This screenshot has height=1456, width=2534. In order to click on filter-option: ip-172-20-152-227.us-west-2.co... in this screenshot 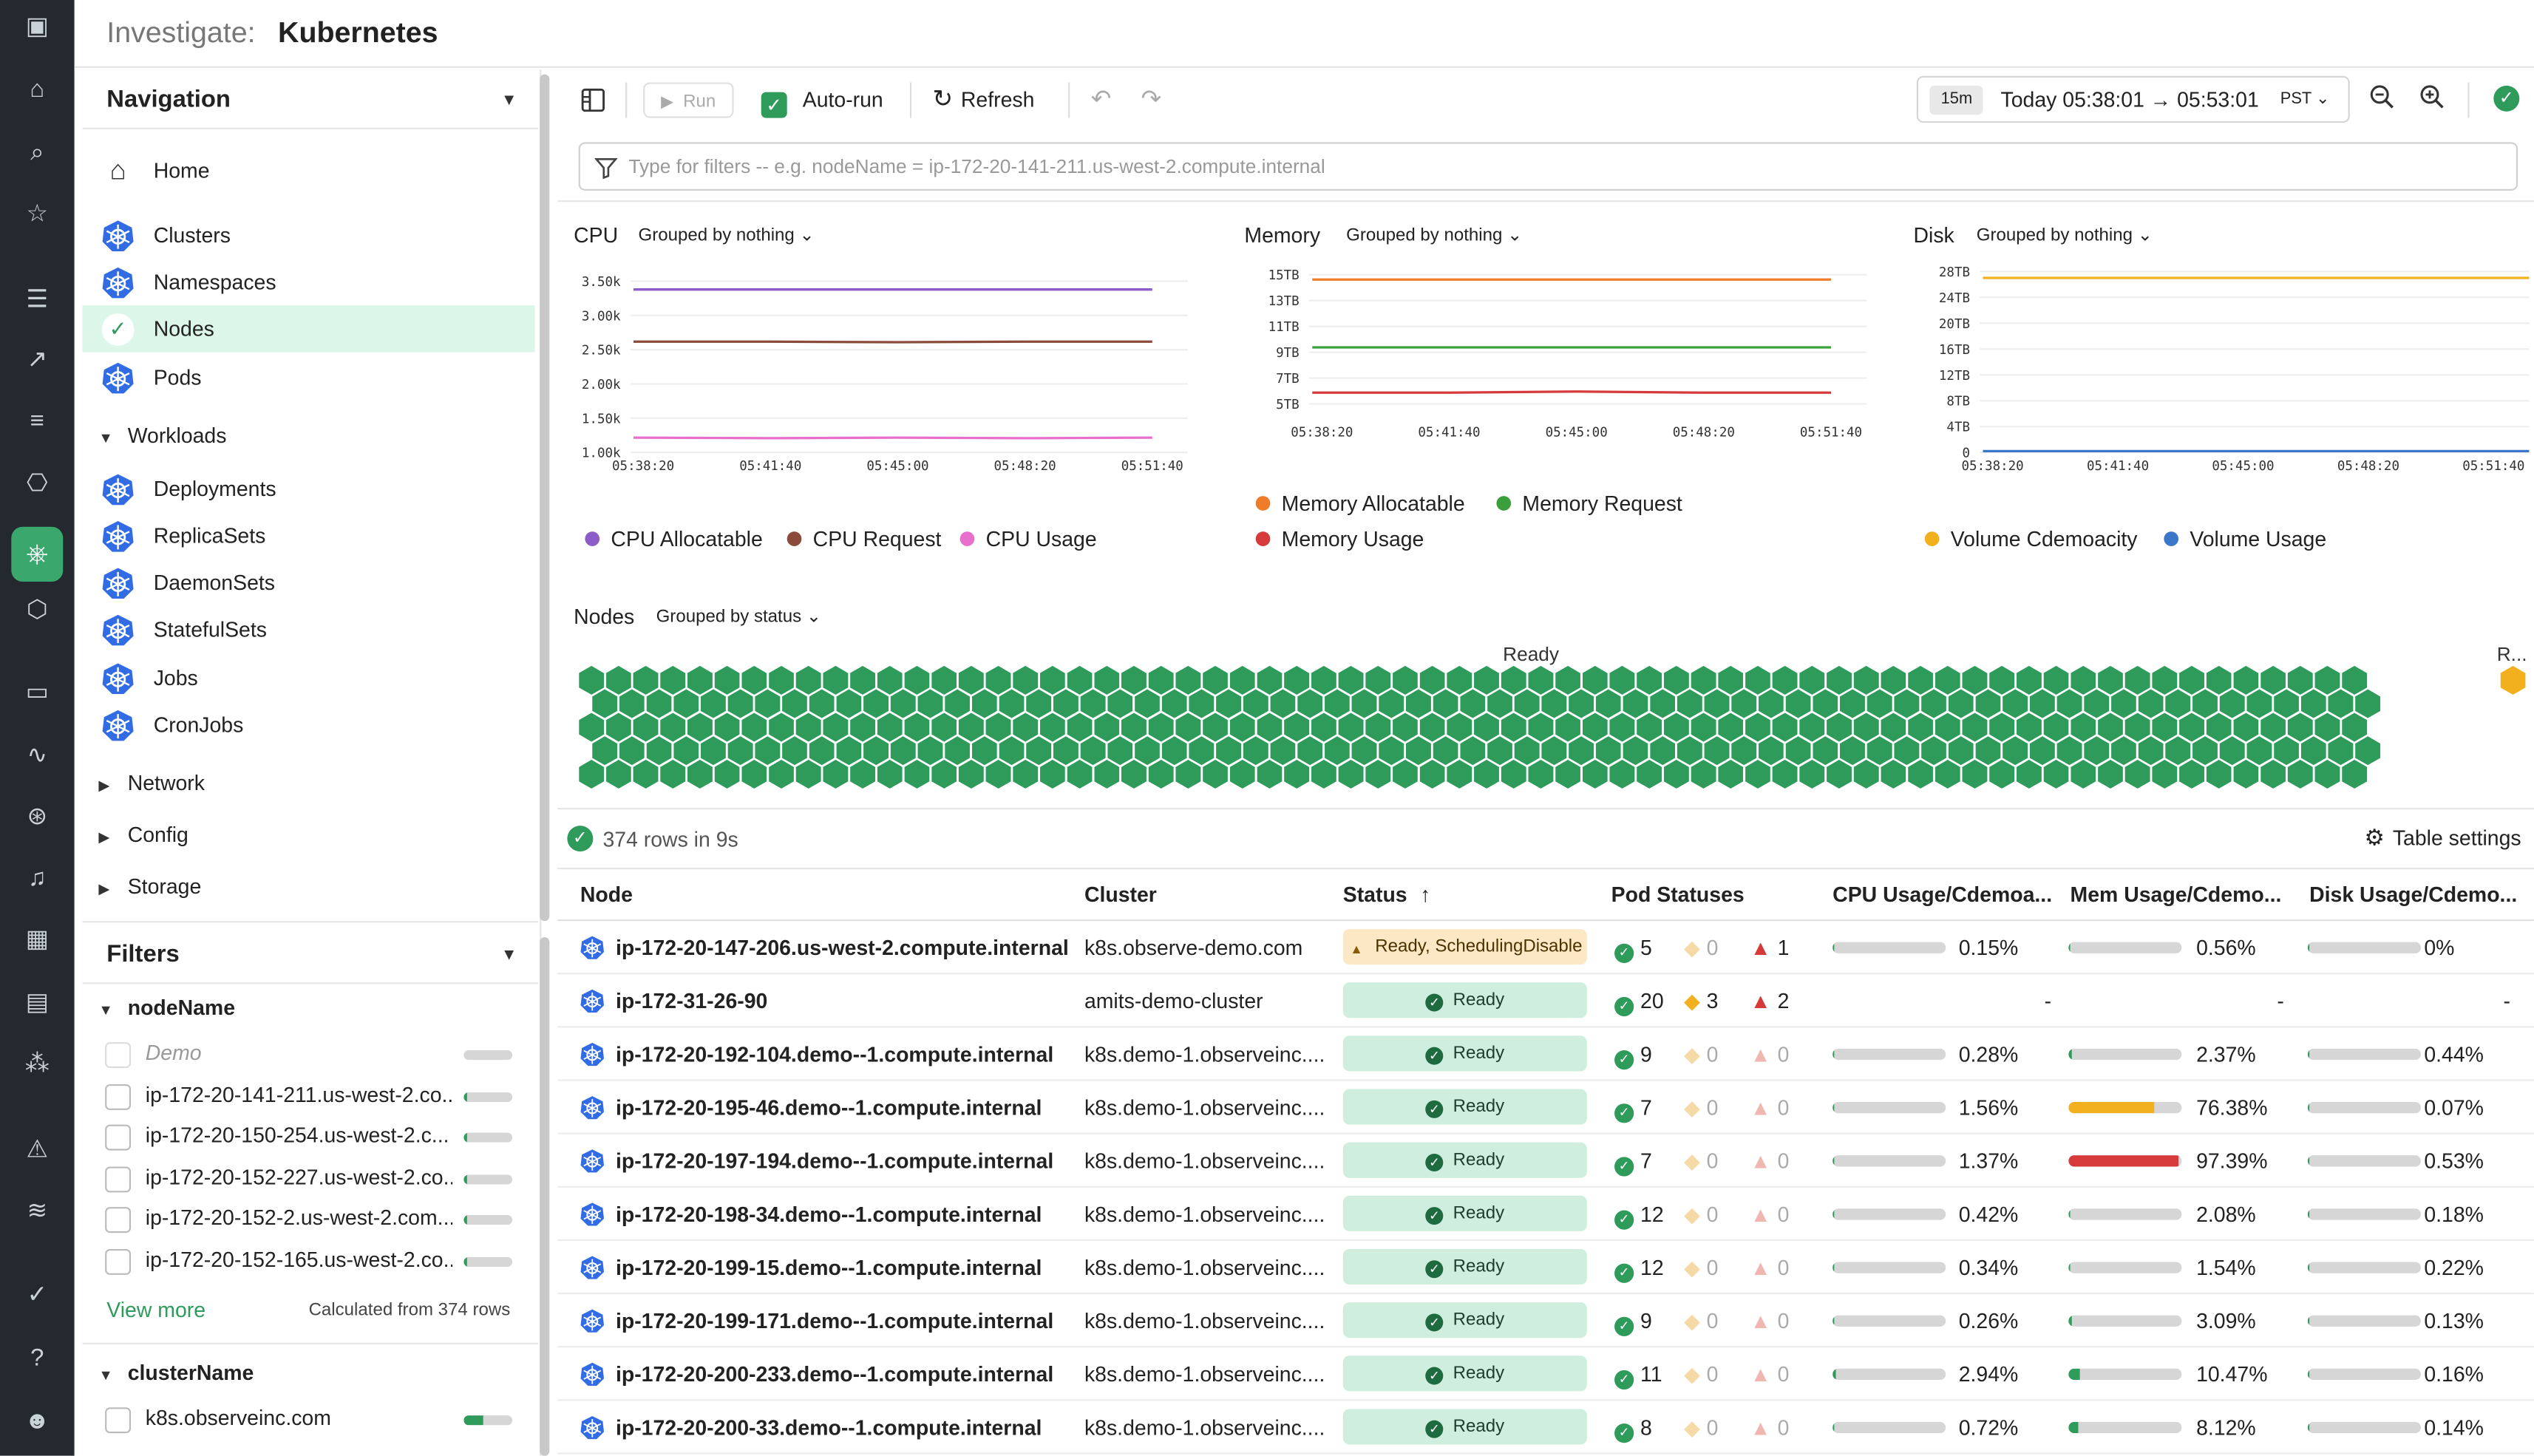, I will do `click(320, 1180)`.